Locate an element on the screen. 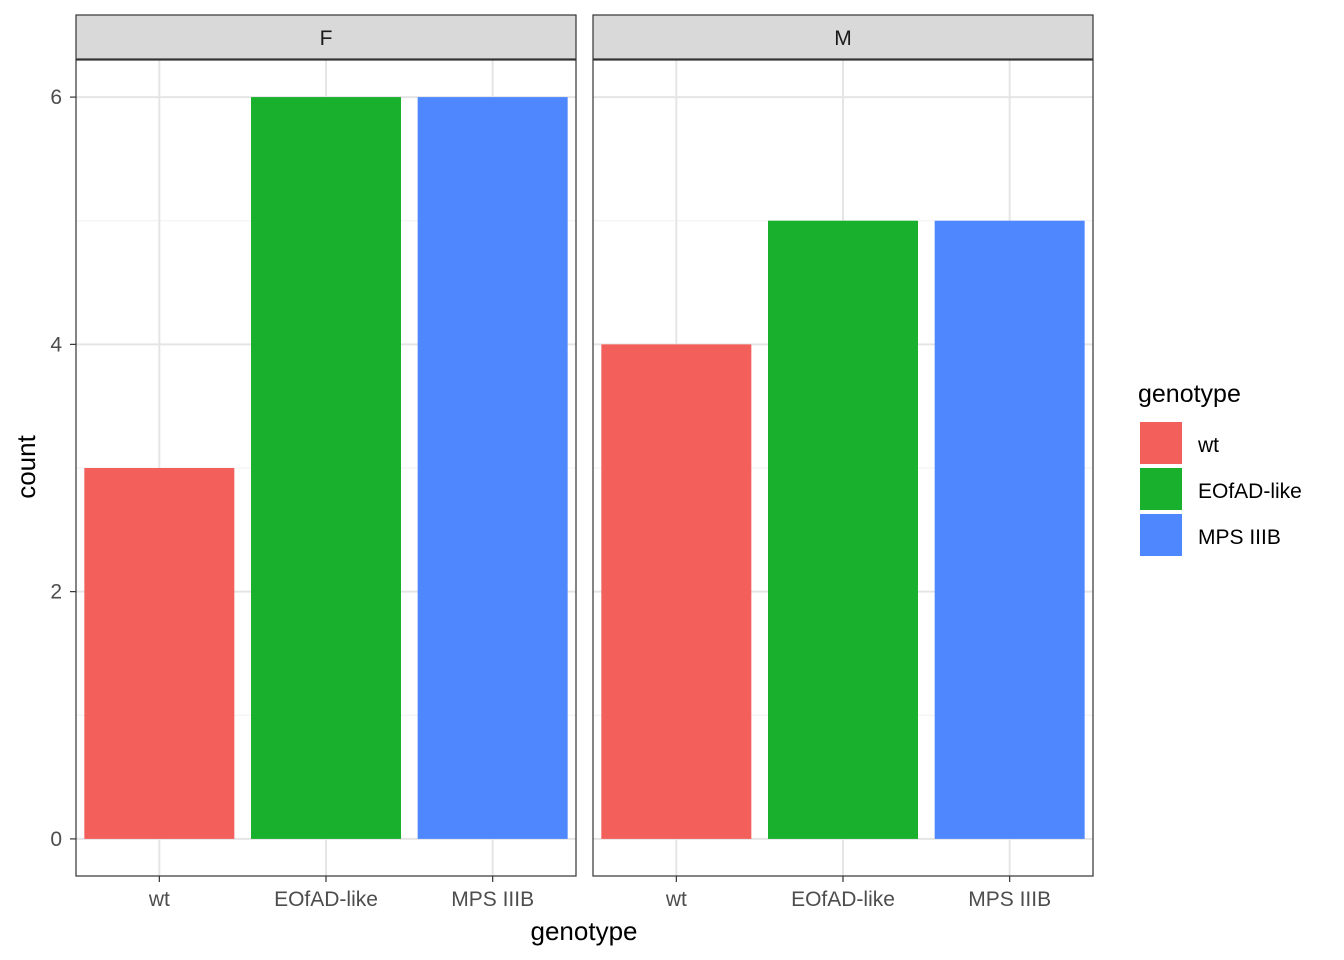  y-tick-label: 0 is located at coordinates (56, 839).